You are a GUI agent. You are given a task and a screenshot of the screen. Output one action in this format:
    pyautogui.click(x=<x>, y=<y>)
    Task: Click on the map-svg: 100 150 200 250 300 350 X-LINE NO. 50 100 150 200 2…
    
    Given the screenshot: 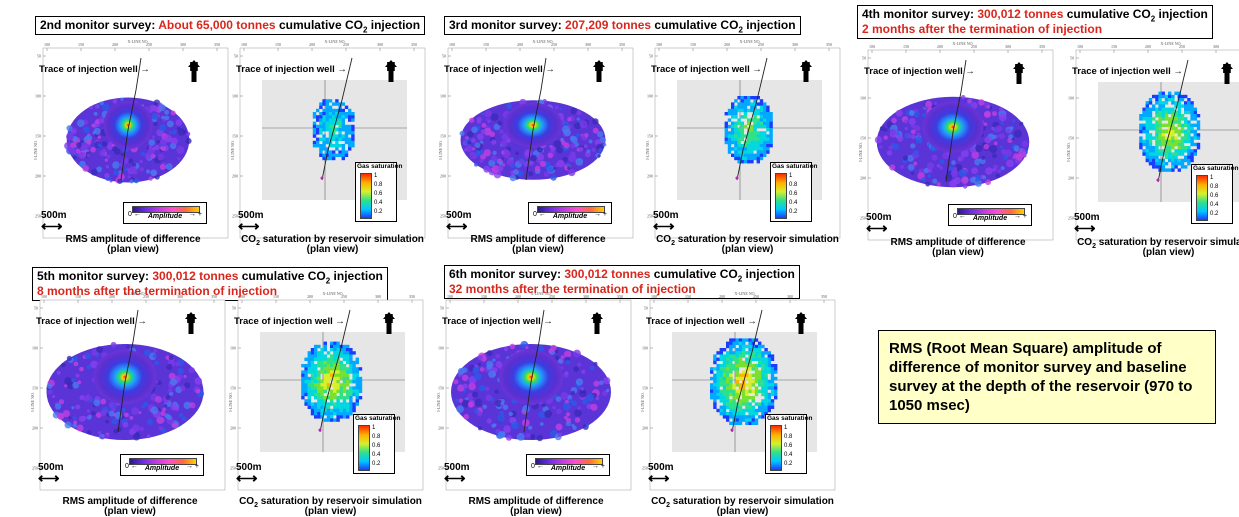 What is the action you would take?
    pyautogui.click(x=326, y=391)
    